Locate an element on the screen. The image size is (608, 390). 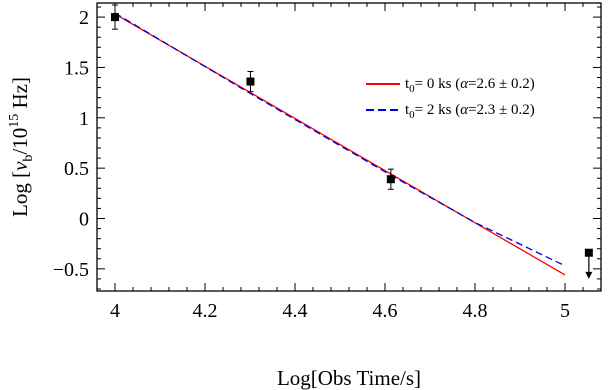
x-tick-label: 4.4 is located at coordinates (295, 311).